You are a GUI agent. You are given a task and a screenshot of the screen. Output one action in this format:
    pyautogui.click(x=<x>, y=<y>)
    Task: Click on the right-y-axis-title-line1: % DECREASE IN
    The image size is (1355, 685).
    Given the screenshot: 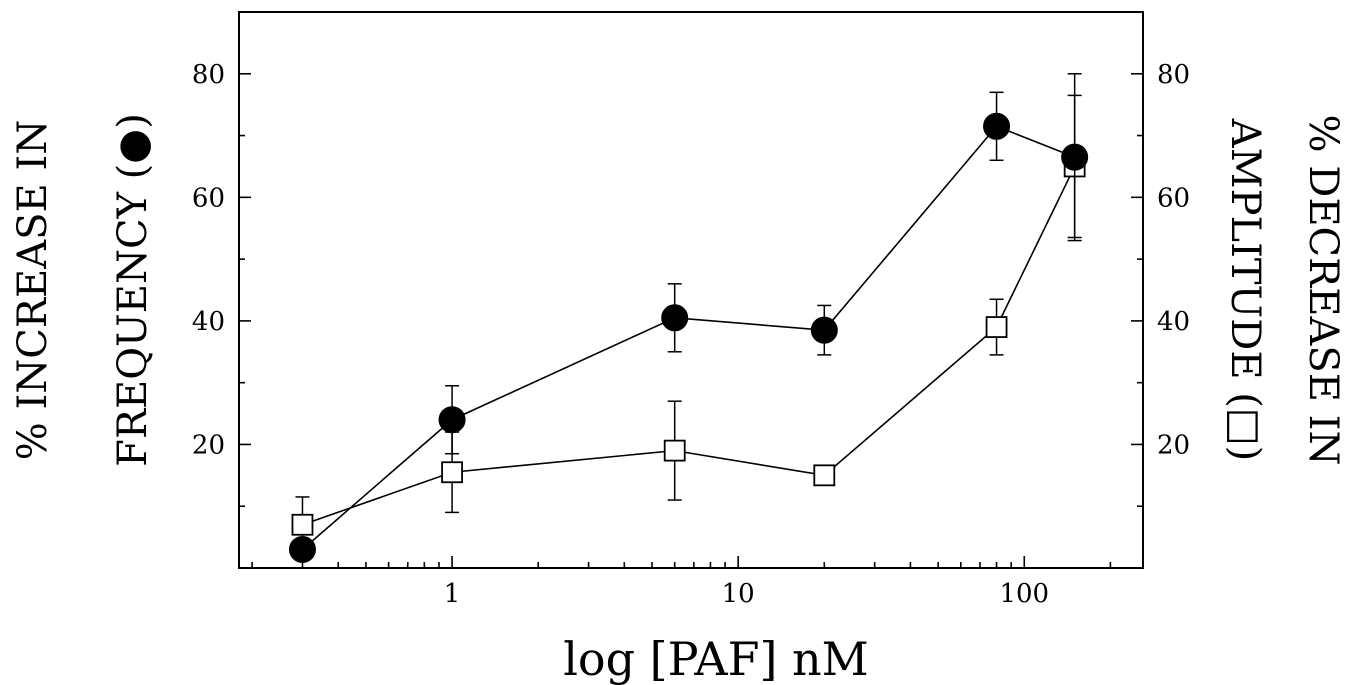 What is the action you would take?
    pyautogui.click(x=1323, y=290)
    